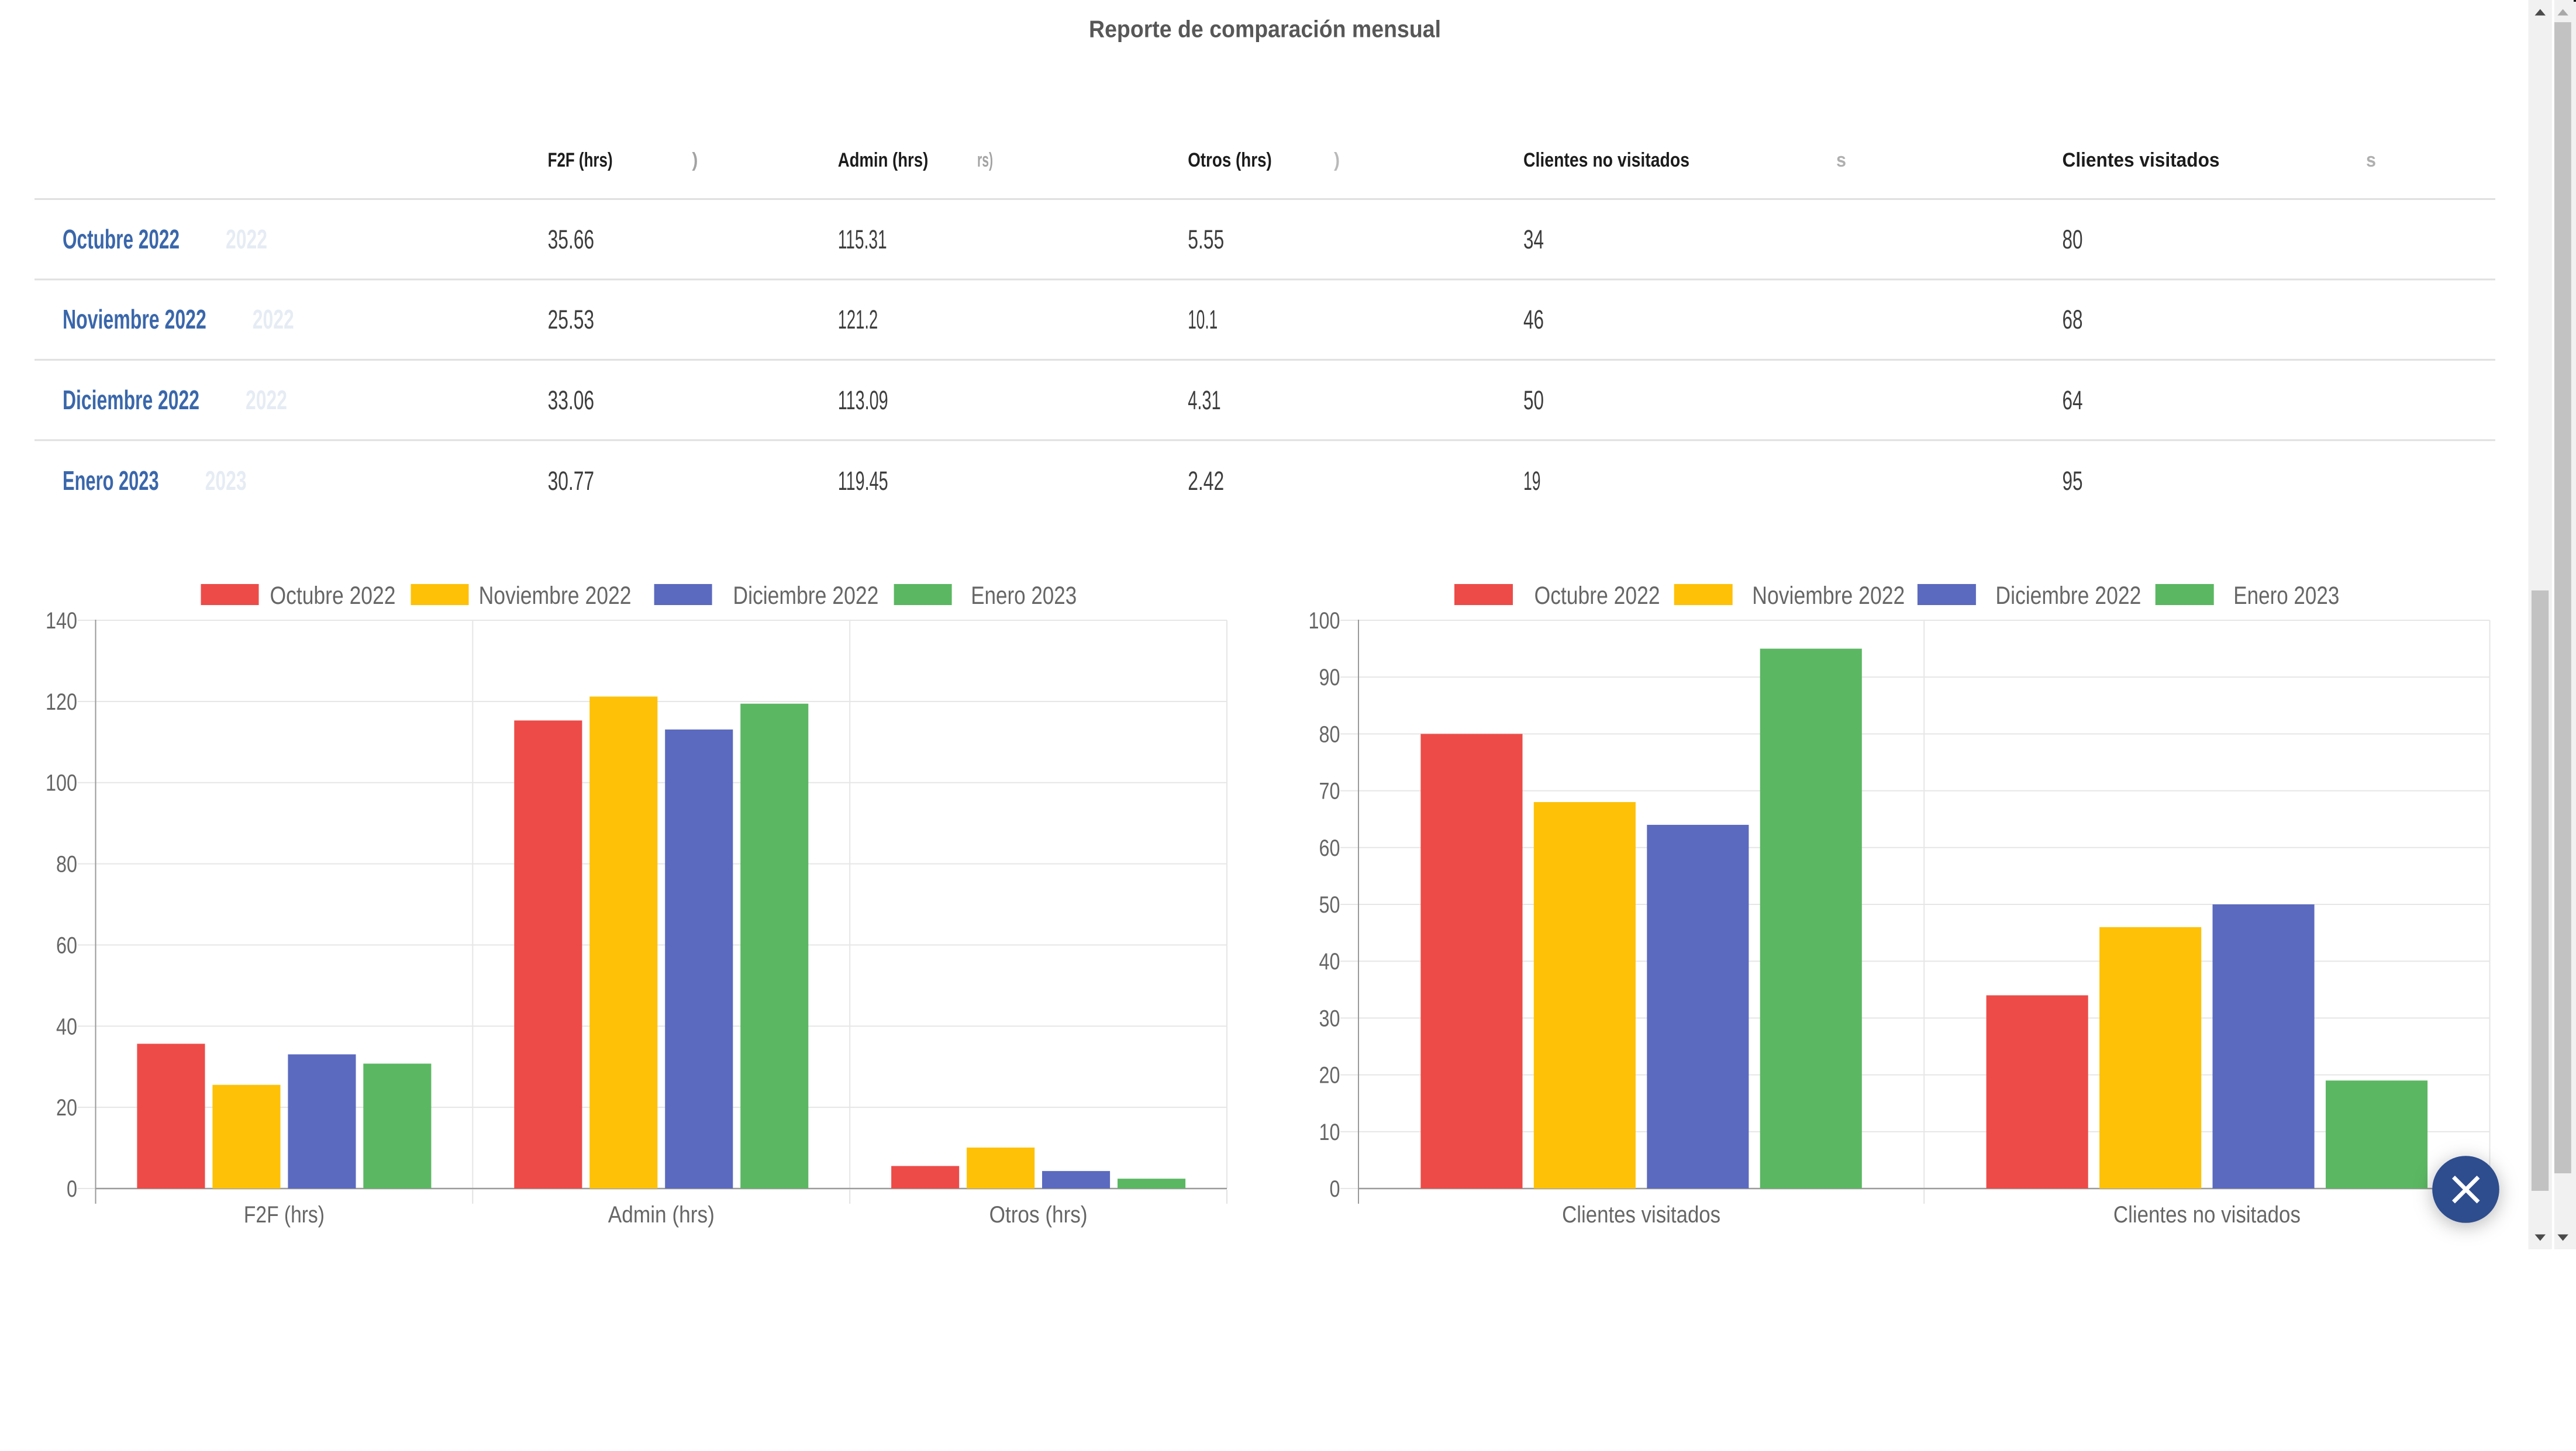 The image size is (2576, 1451). Describe the element at coordinates (572, 239) in the screenshot. I see `svg-text: 35.66` at that location.